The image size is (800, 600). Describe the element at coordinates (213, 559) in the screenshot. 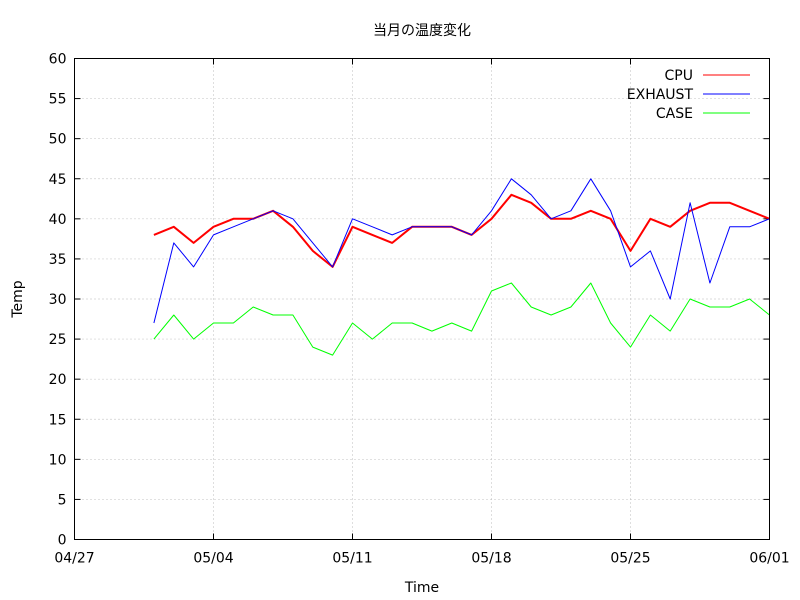

I see `x-tick-label: 05/04` at that location.